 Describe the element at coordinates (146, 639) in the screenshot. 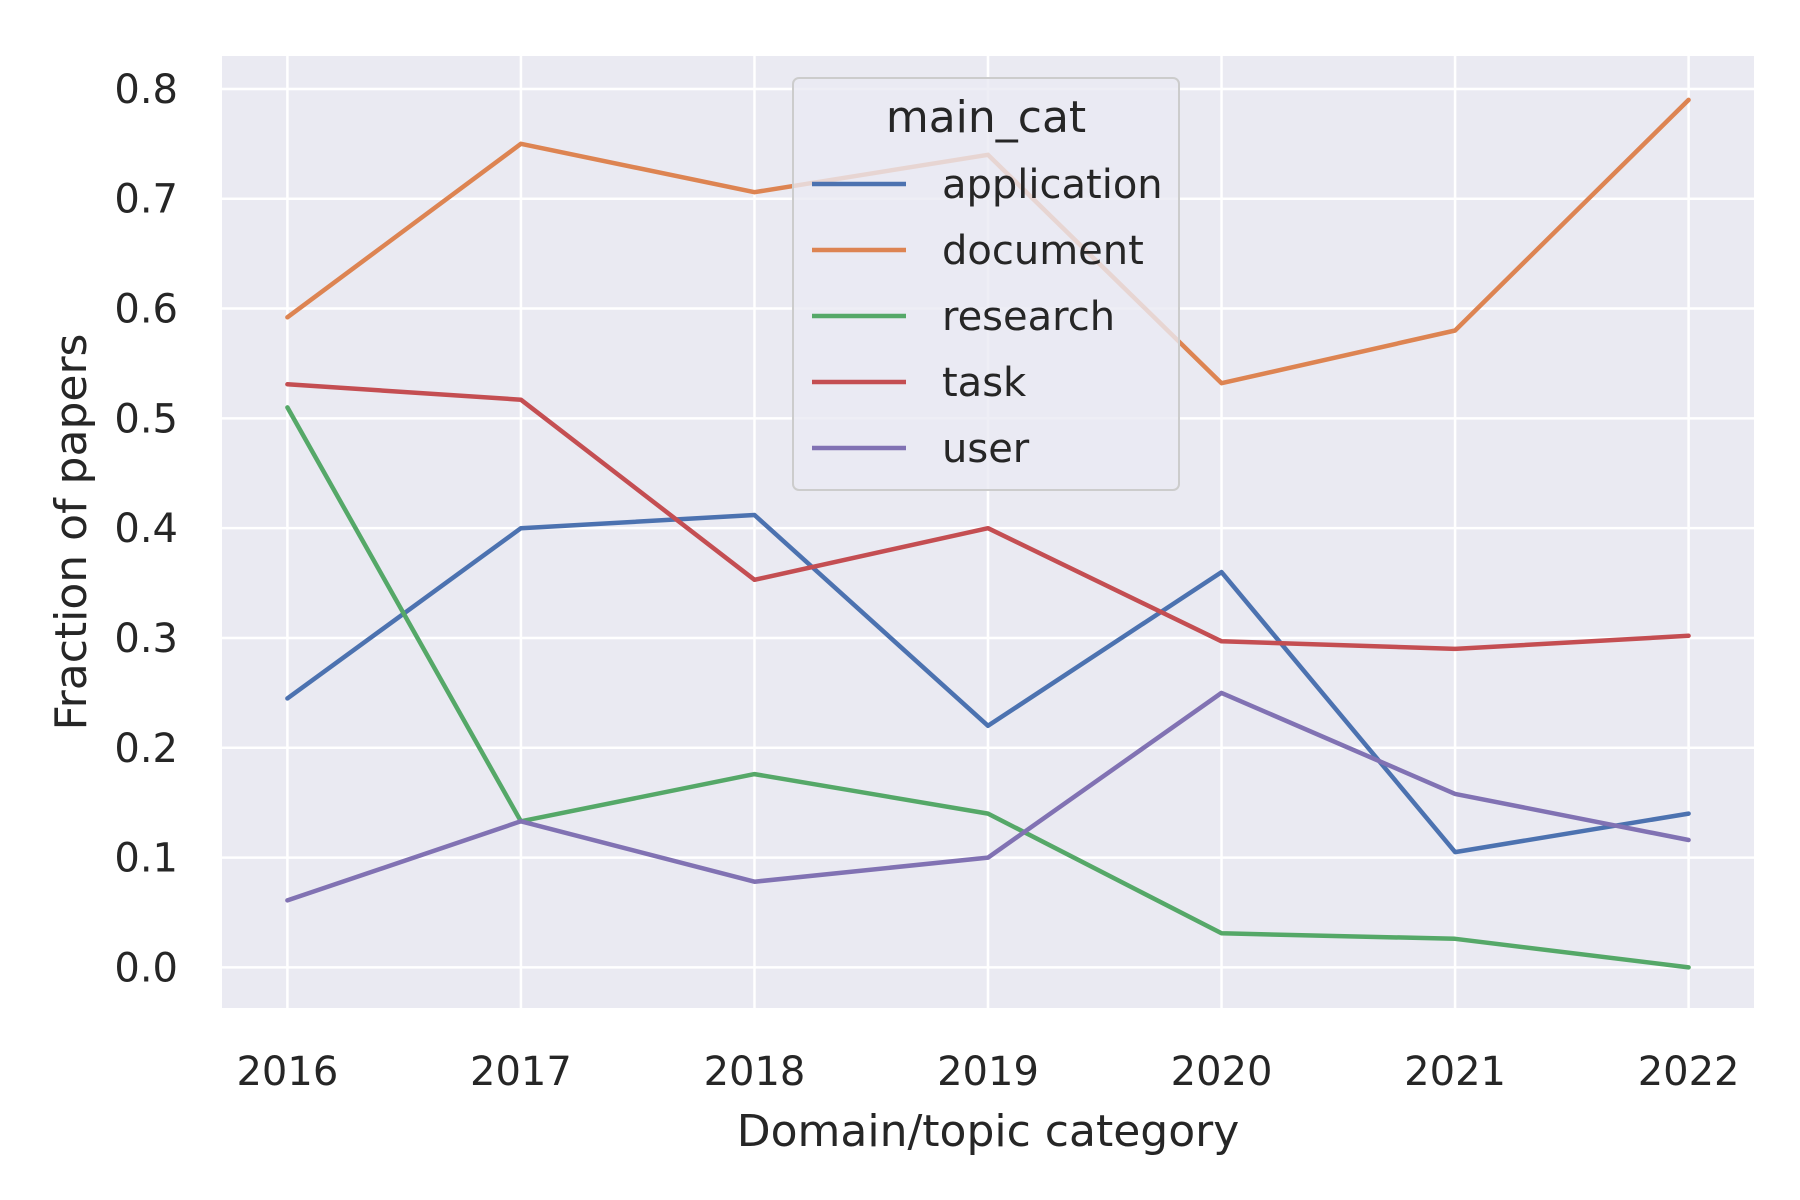

I see `y-tick-label: 0.3` at that location.